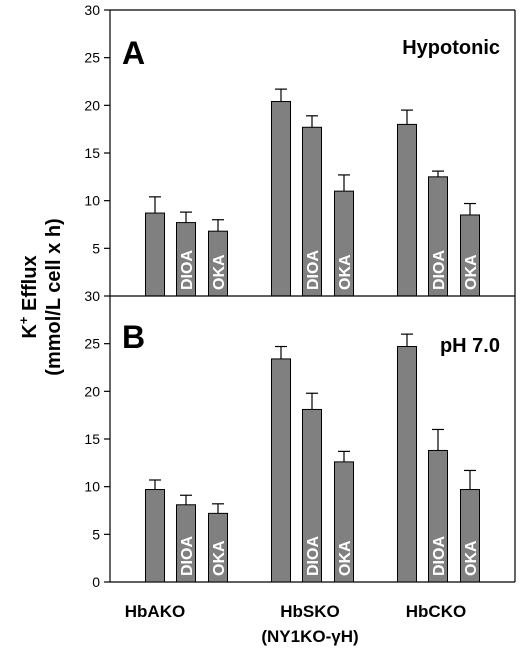 Image resolution: width=520 pixels, height=655 pixels. I want to click on group-sub-label: (NY1KO-γH), so click(309, 636).